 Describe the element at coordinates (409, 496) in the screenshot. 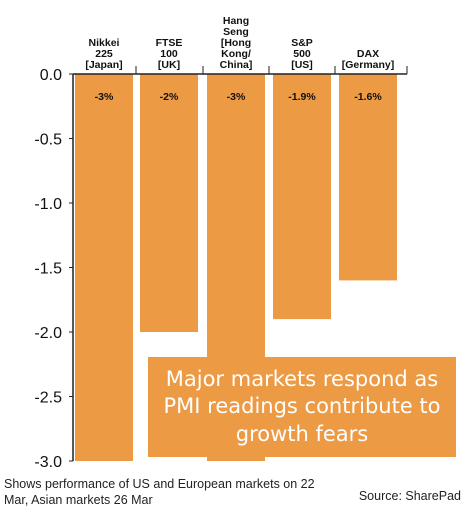

I see `source-note: Source: SharePad` at that location.